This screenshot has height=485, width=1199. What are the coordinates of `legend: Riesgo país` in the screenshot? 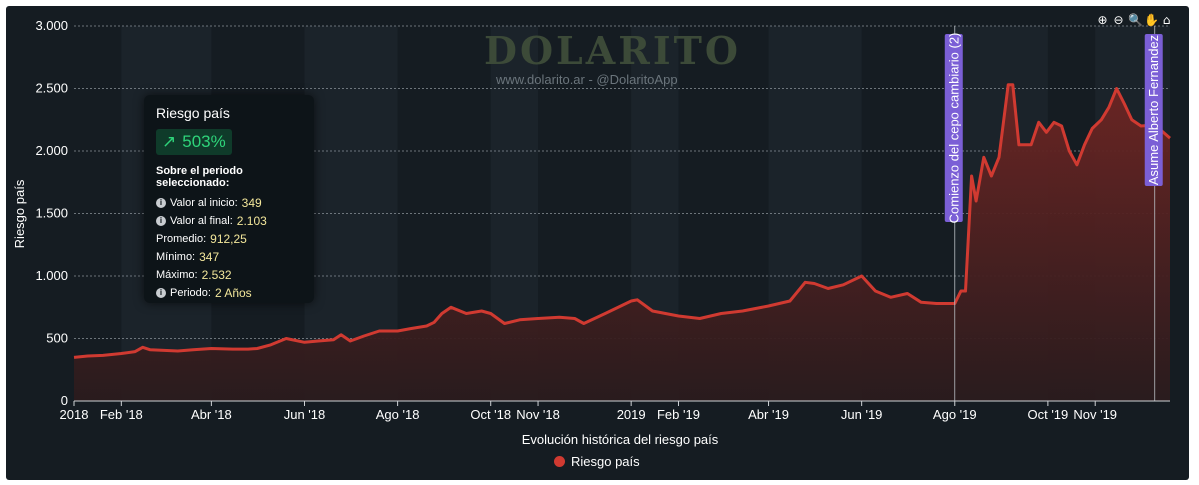 It's located at (597, 461).